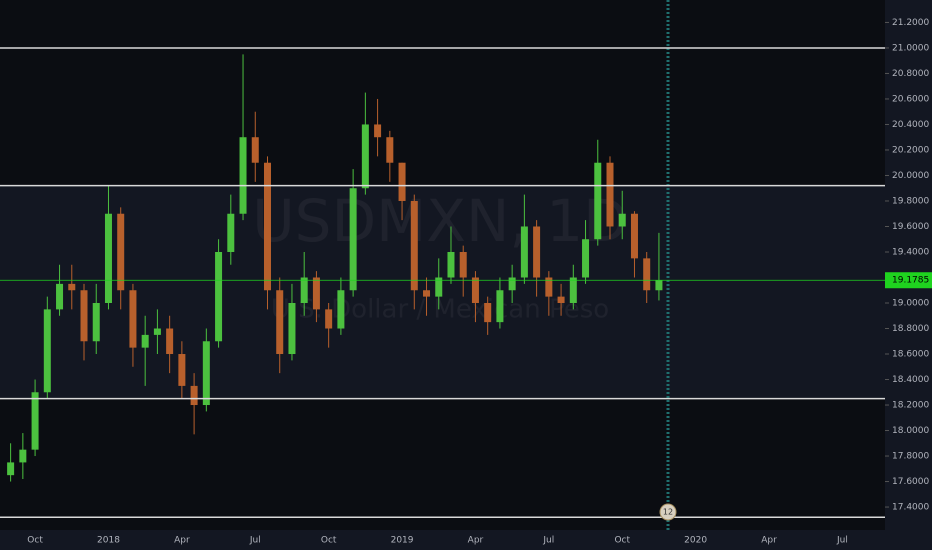 The height and width of the screenshot is (550, 932). Describe the element at coordinates (108, 541) in the screenshot. I see `x-tick-label: 2018` at that location.